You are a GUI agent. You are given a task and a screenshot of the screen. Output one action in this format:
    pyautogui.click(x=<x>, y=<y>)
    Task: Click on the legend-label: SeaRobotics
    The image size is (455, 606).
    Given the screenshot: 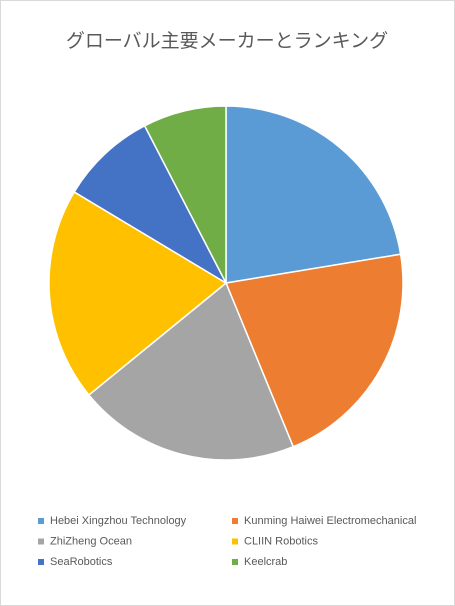 What is the action you would take?
    pyautogui.click(x=81, y=562)
    